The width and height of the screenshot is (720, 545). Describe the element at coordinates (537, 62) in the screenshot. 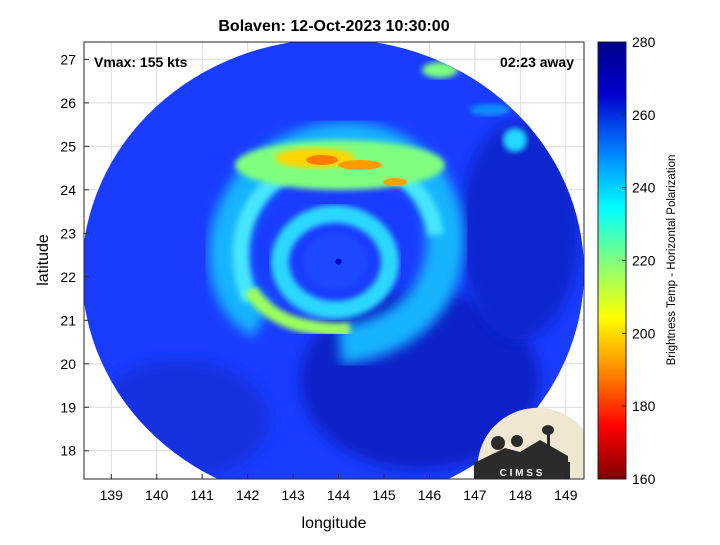

I see `time-away-label: 02:23 away` at that location.